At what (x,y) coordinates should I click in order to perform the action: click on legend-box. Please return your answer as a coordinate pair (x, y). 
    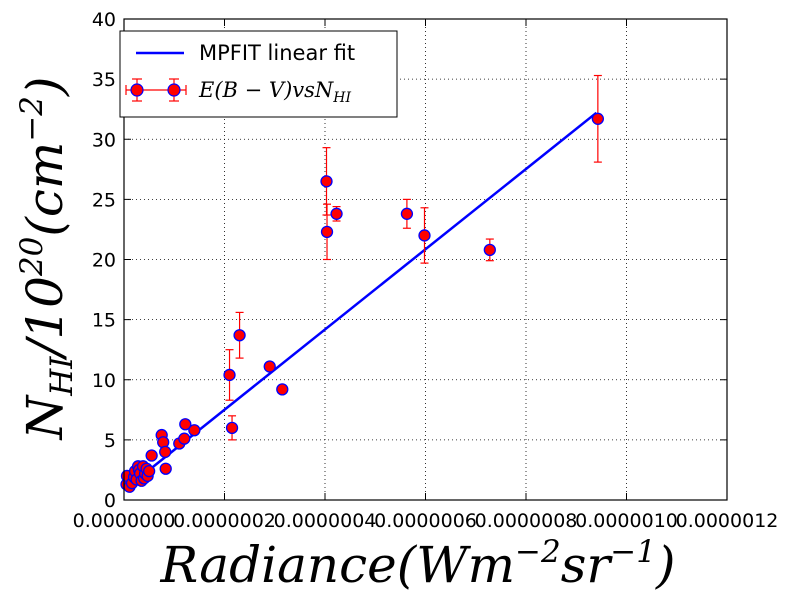
    Looking at the image, I should click on (258, 74).